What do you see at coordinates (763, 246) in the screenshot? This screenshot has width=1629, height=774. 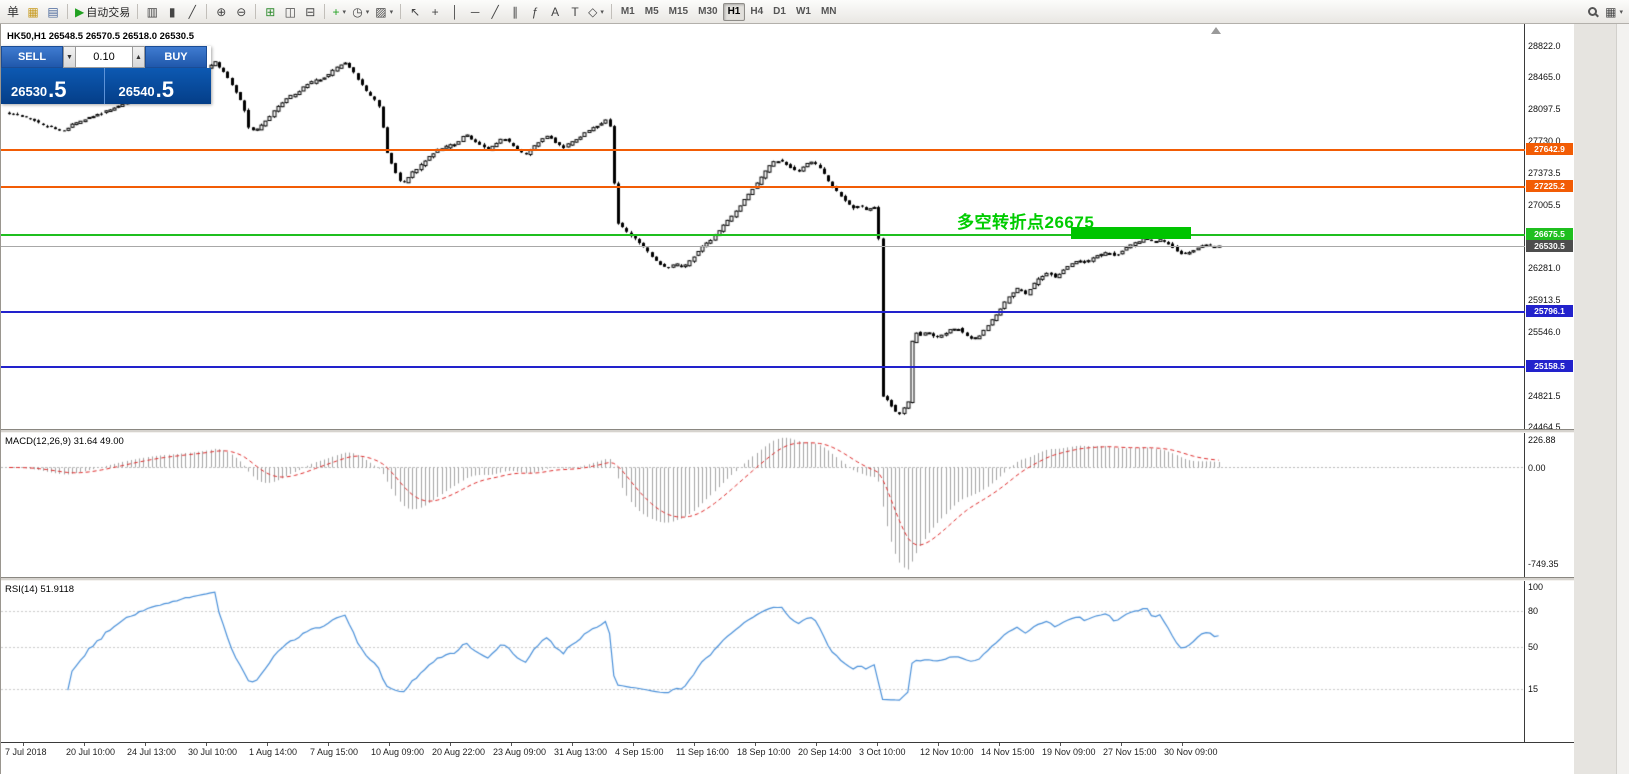 I see `current-price-line` at bounding box center [763, 246].